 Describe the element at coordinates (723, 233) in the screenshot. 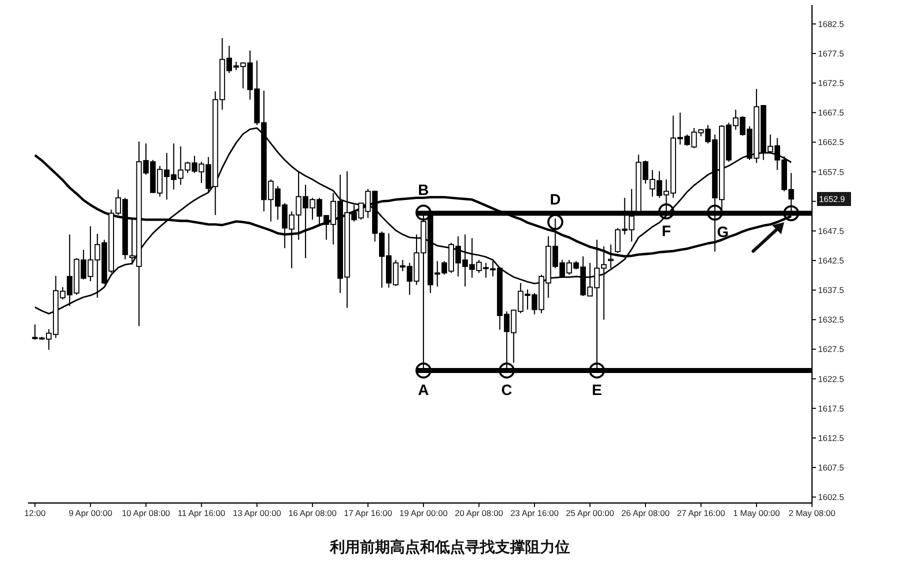

I see `series-label: G` at that location.